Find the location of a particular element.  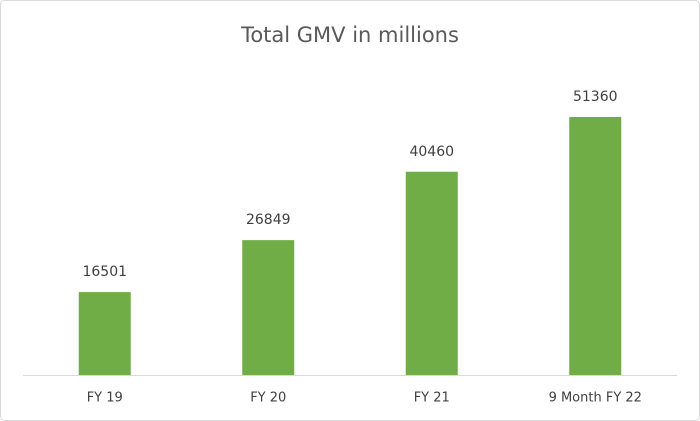

value-label: 26849 is located at coordinates (268, 220).